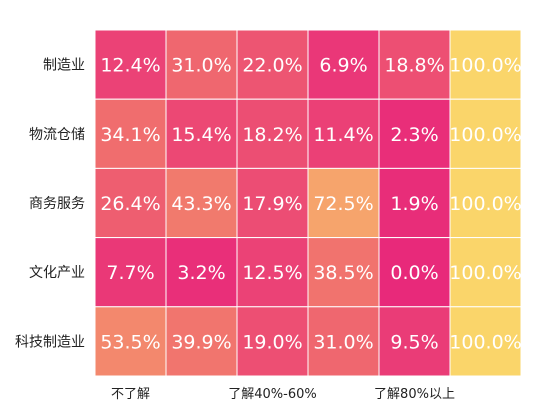  I want to click on cell-value-label: 11.4%, so click(343, 135).